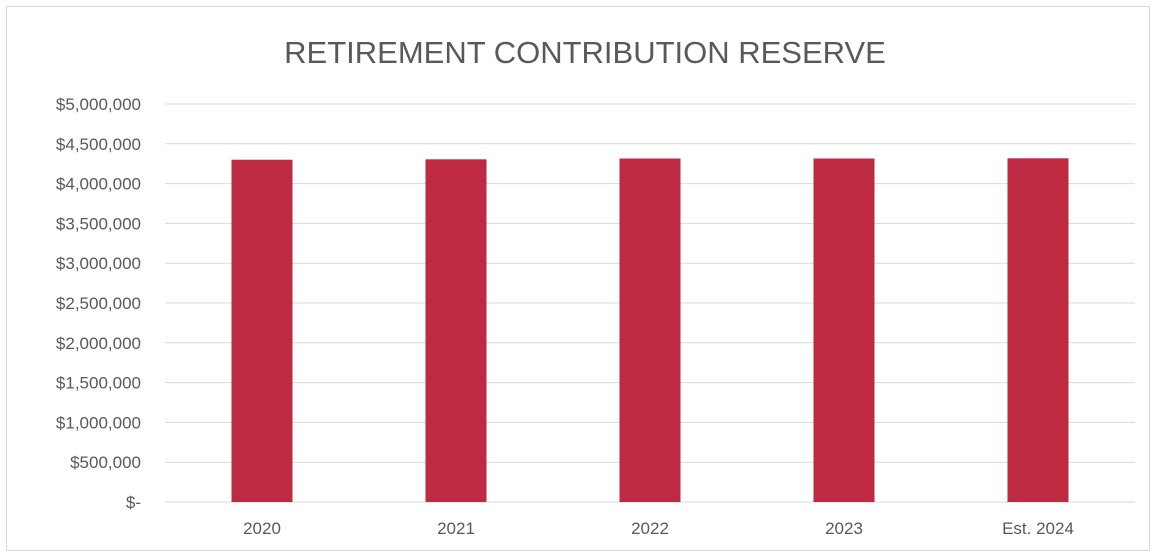  Describe the element at coordinates (1038, 528) in the screenshot. I see `x-tick-label: Est. 2024` at that location.